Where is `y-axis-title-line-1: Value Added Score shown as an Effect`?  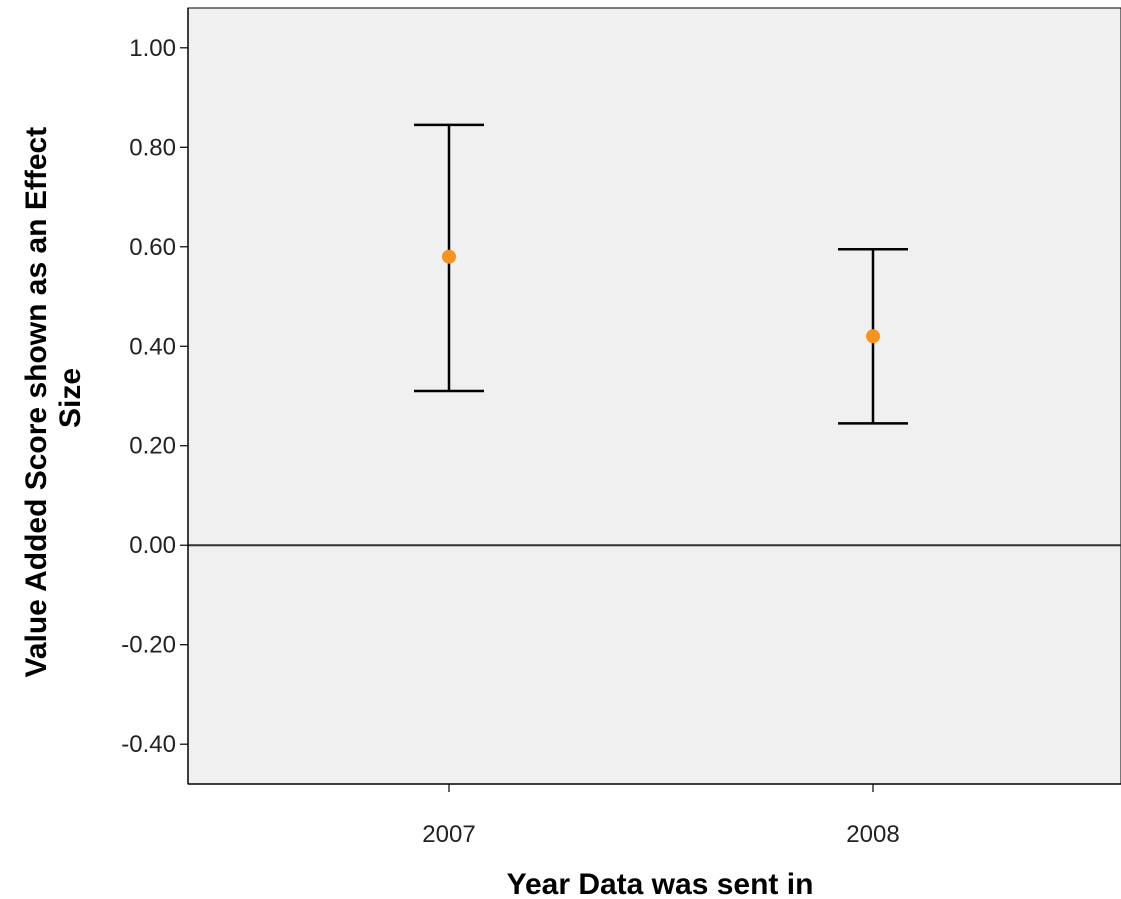 y-axis-title-line-1: Value Added Score shown as an Effect is located at coordinates (36, 402).